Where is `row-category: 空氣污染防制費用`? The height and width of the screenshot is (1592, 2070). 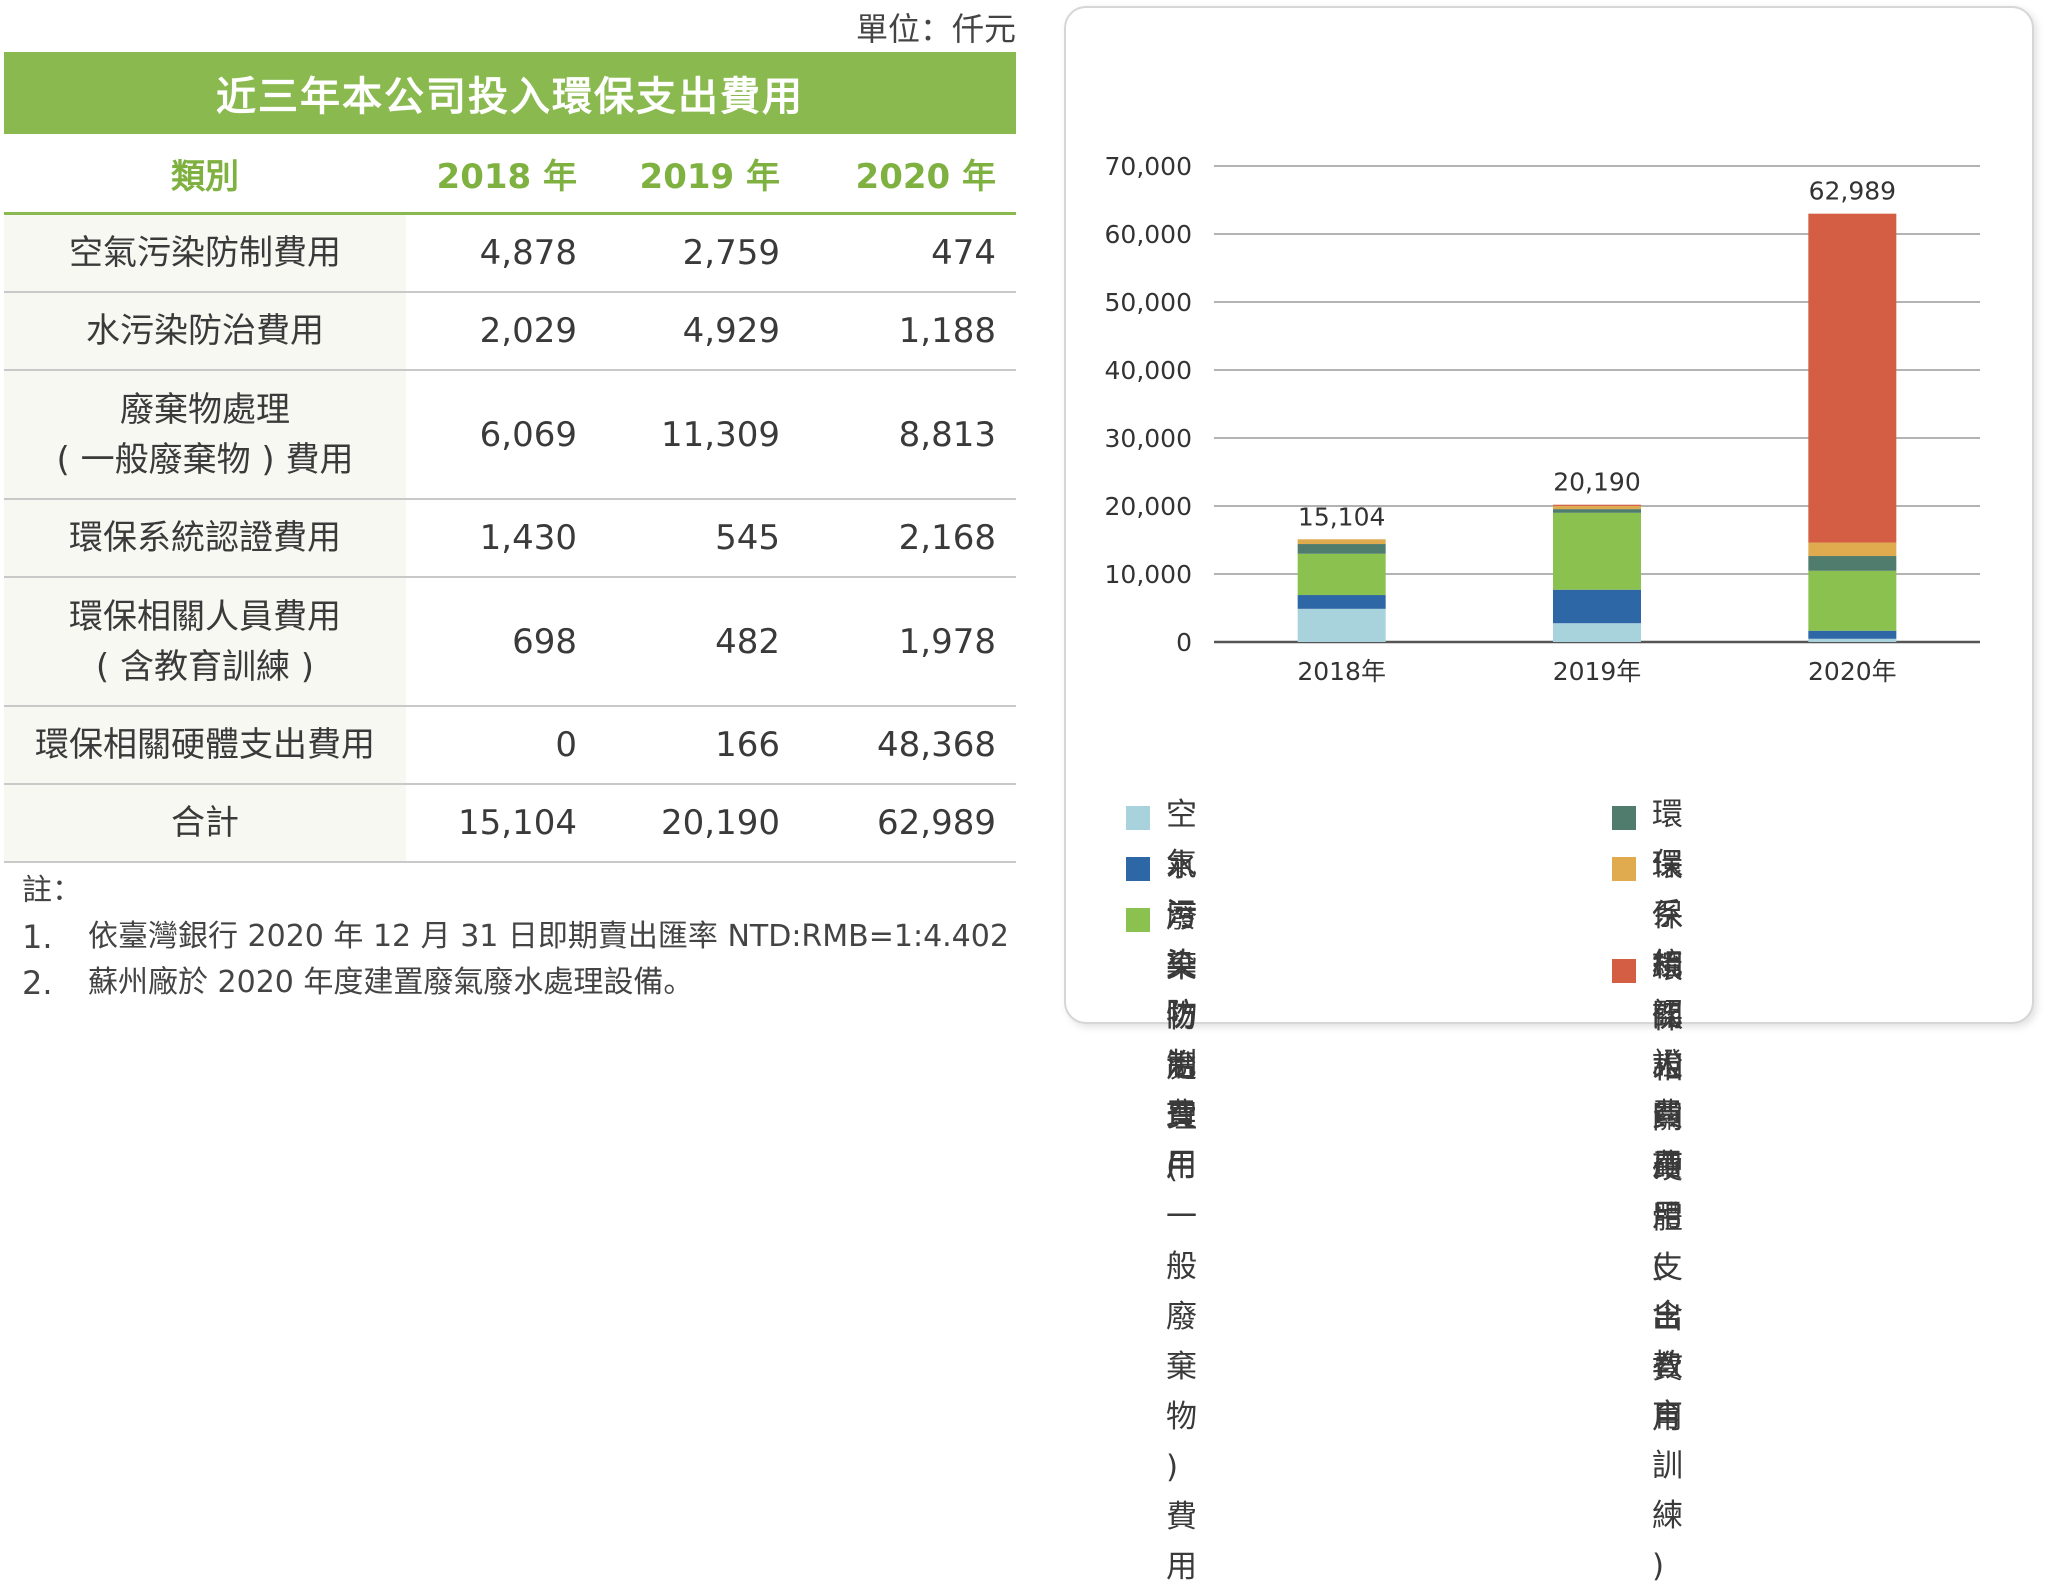
row-category: 空氣污染防制費用 is located at coordinates (205, 253).